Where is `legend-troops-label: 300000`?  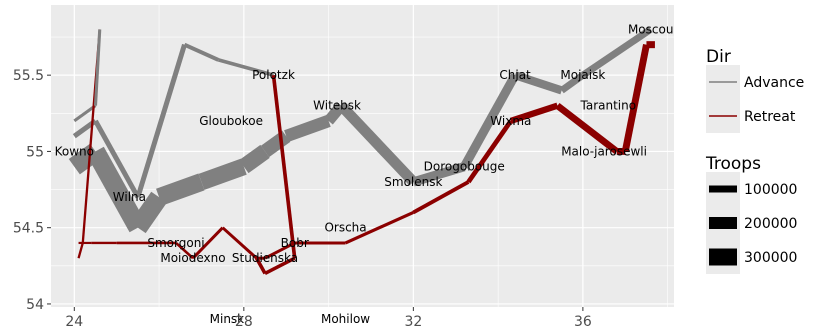 legend-troops-label: 300000 is located at coordinates (770, 258).